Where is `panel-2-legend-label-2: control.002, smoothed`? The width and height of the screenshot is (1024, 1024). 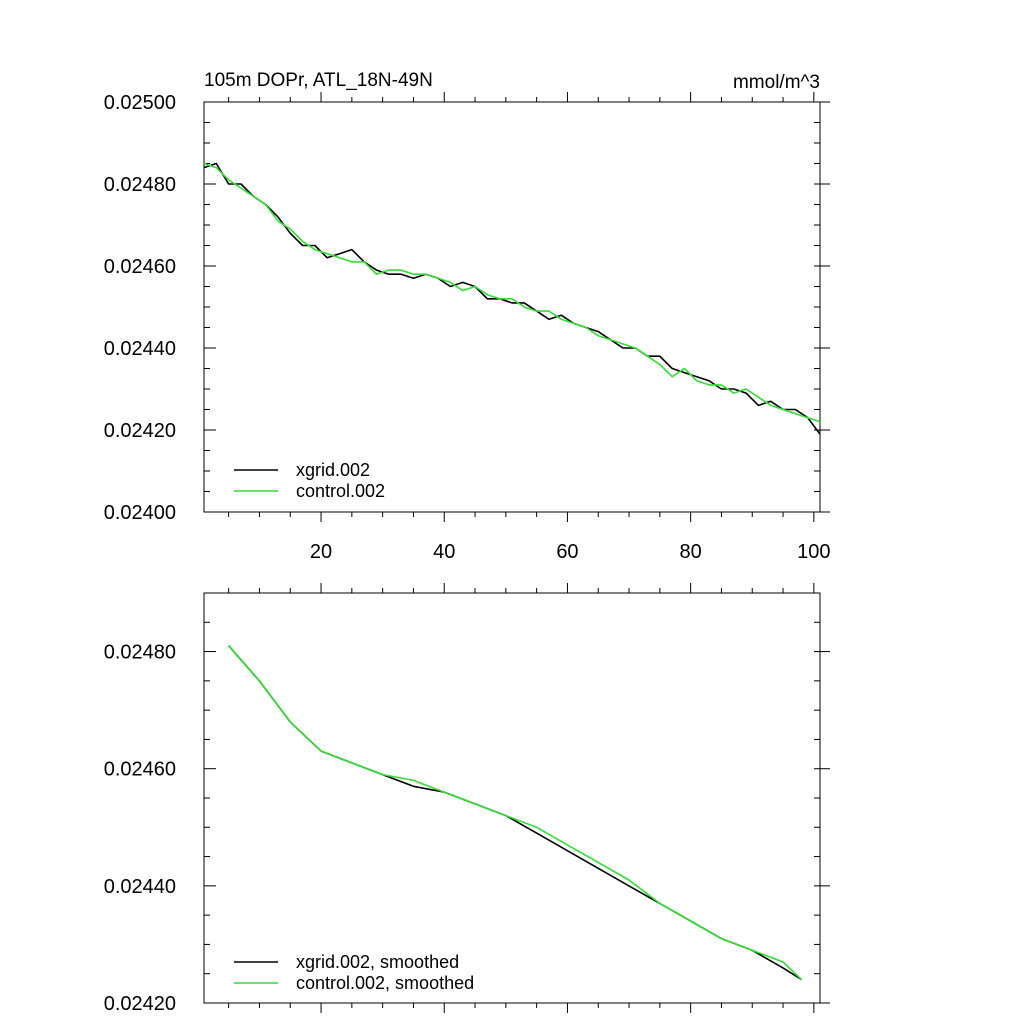
panel-2-legend-label-2: control.002, smoothed is located at coordinates (385, 983).